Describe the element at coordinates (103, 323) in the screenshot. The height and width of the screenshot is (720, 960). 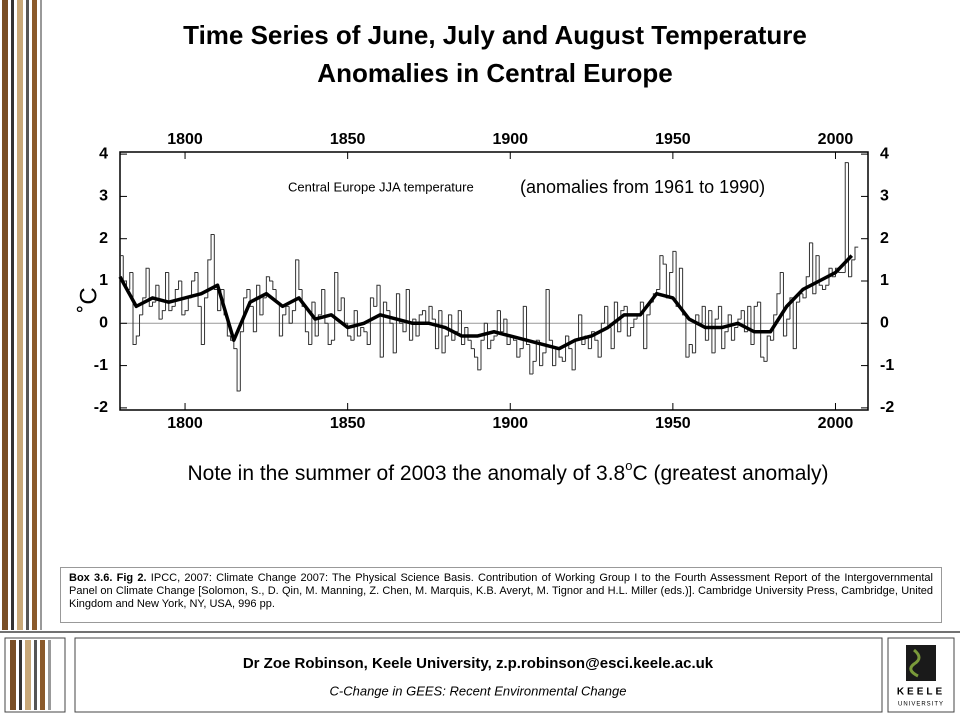
I see `y-tick-label: 0` at that location.